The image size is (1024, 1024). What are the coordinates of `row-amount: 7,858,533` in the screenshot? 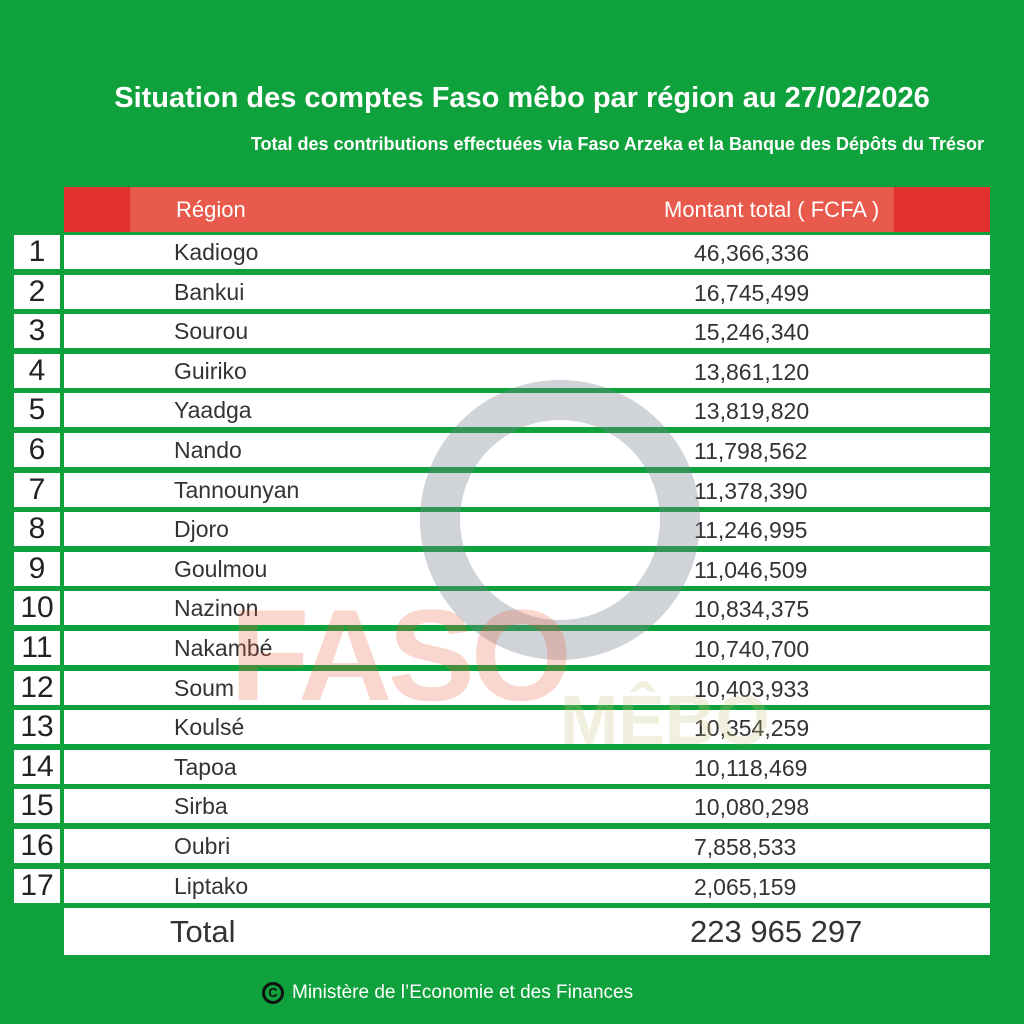 It's located at (745, 847).